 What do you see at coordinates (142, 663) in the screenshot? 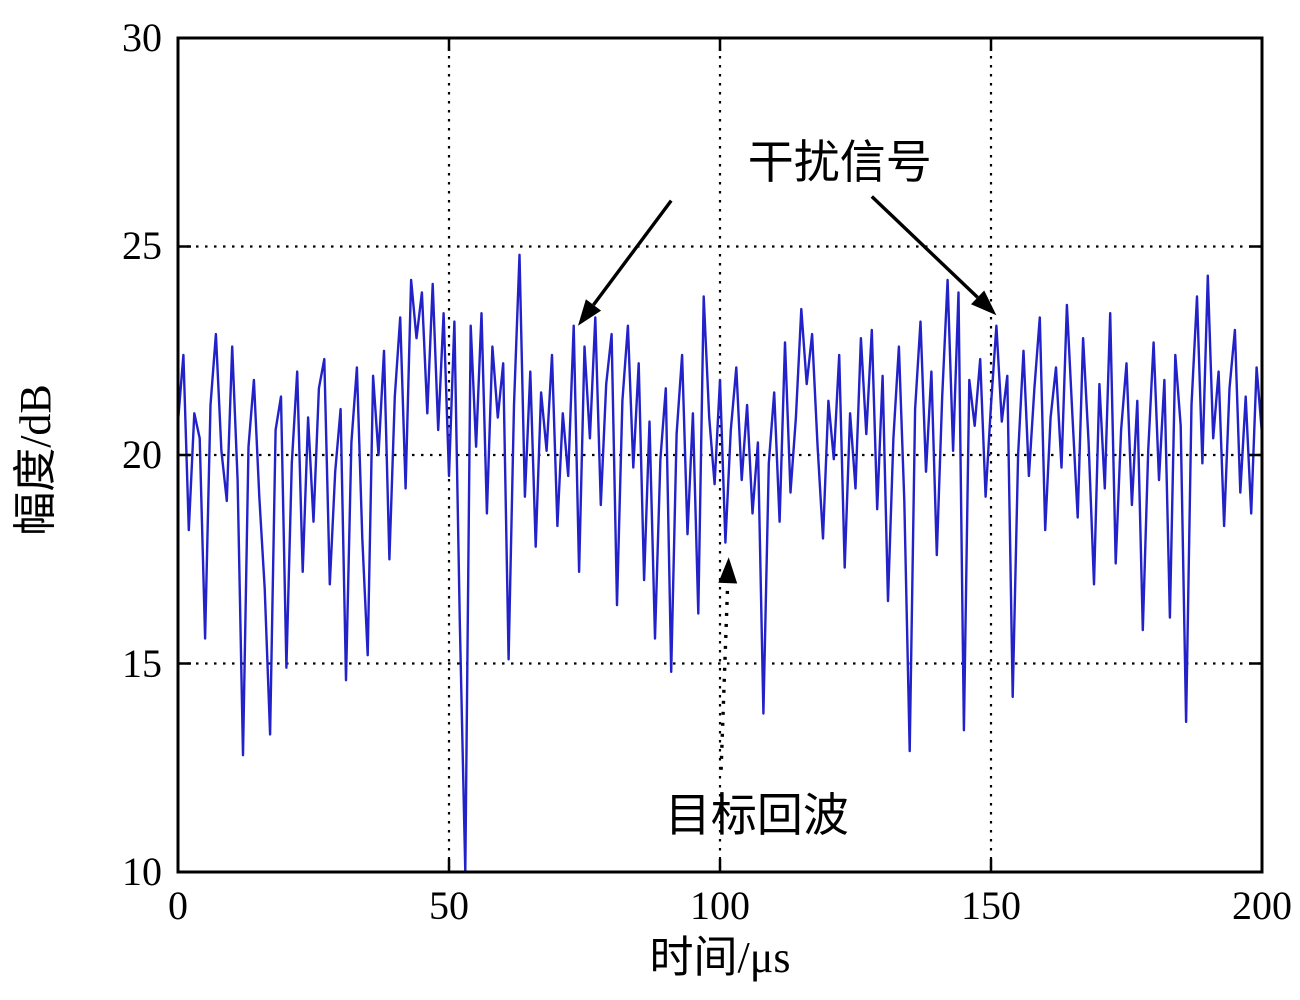
I see `y-tick-label: 15` at bounding box center [142, 663].